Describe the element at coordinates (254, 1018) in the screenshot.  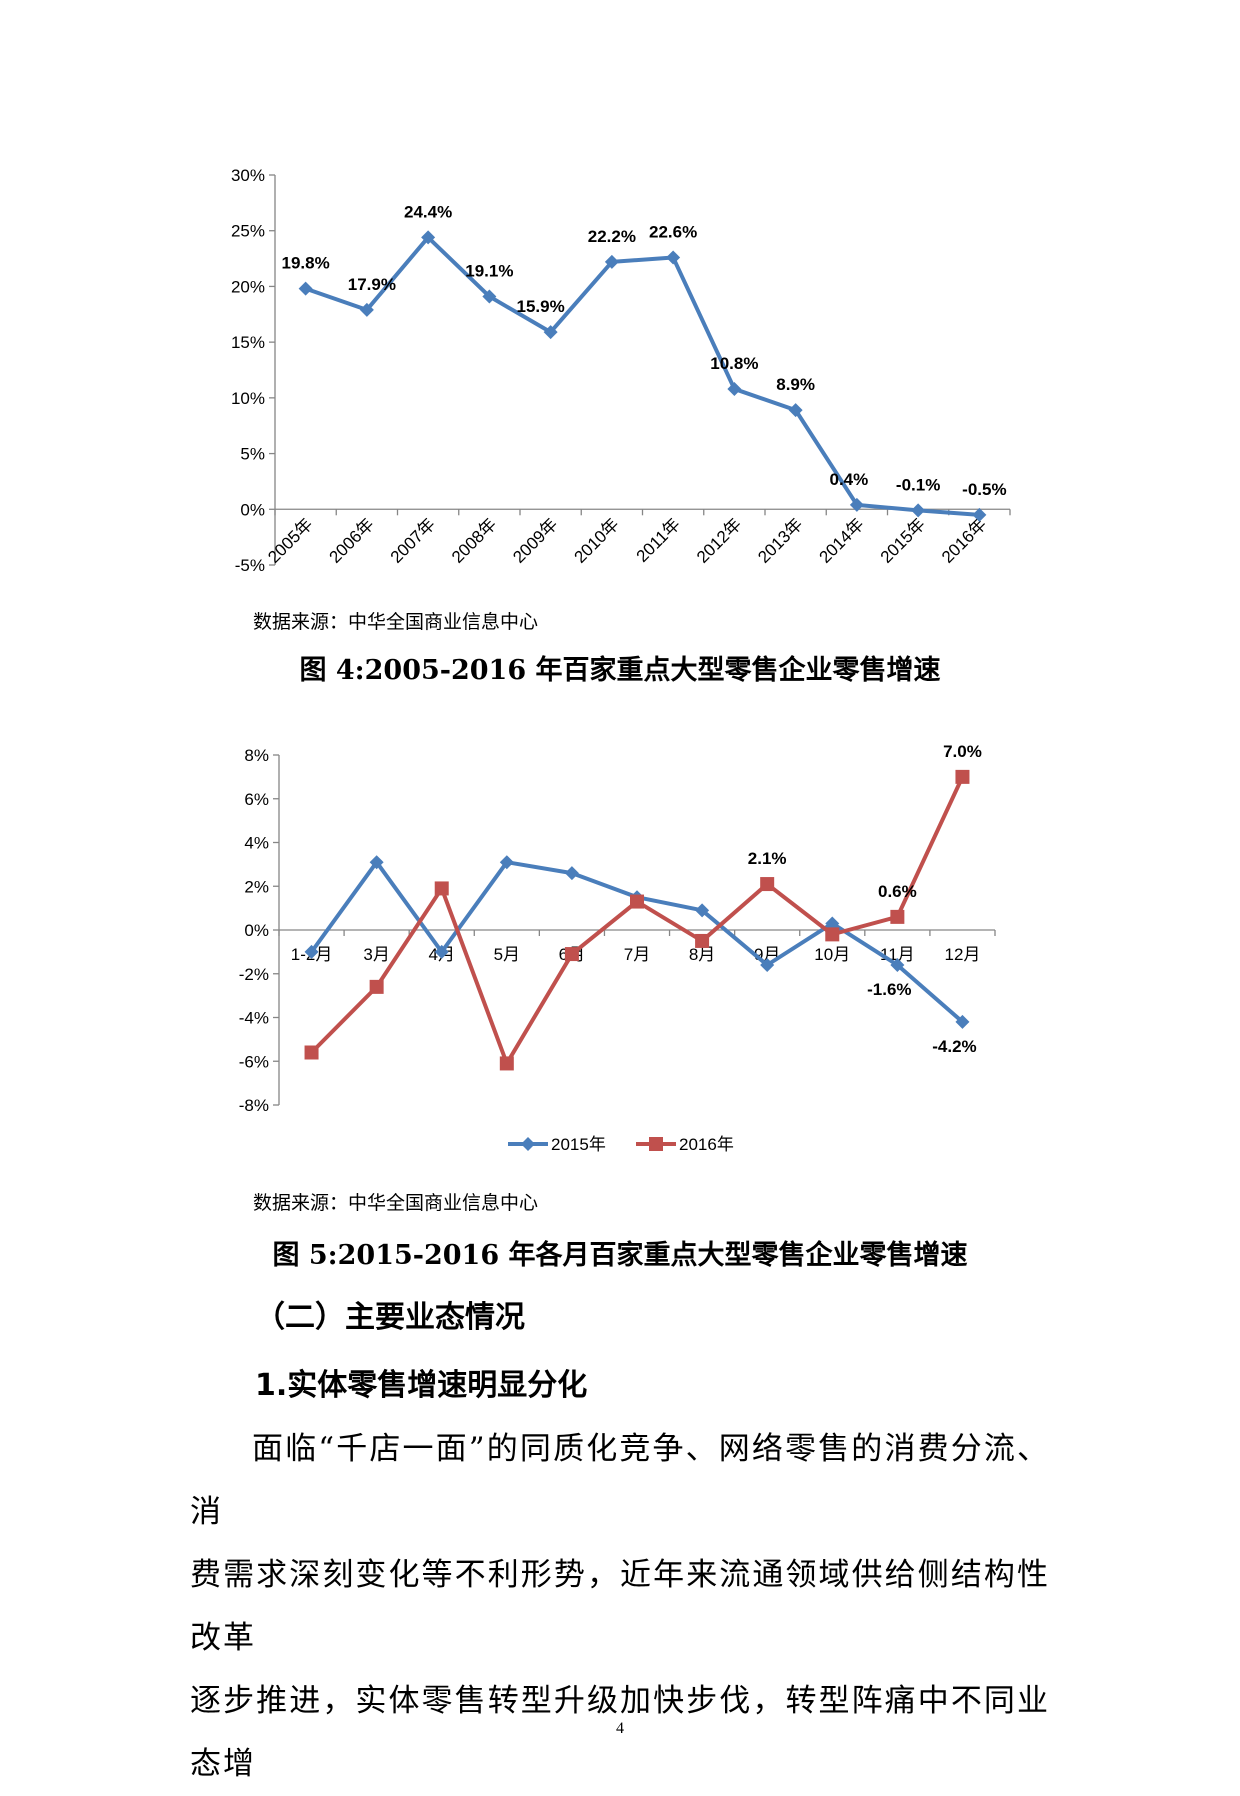
I see `y-tick-label: -4%` at that location.